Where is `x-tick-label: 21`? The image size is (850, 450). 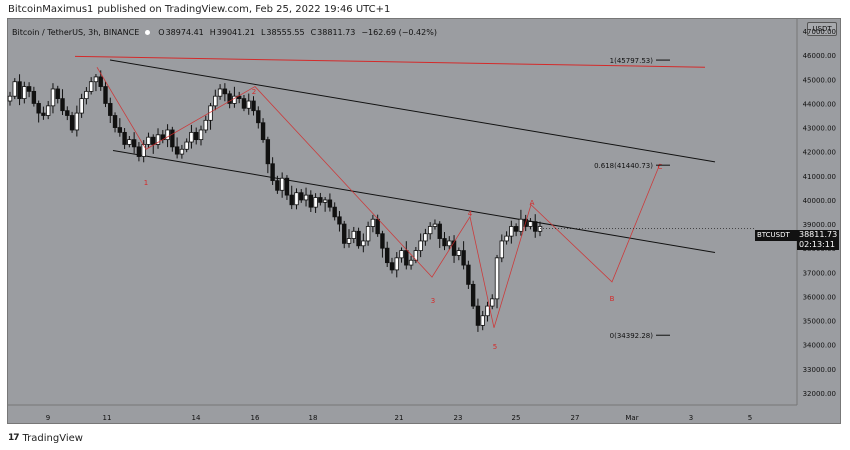
x-tick-label: 21 is located at coordinates (399, 418).